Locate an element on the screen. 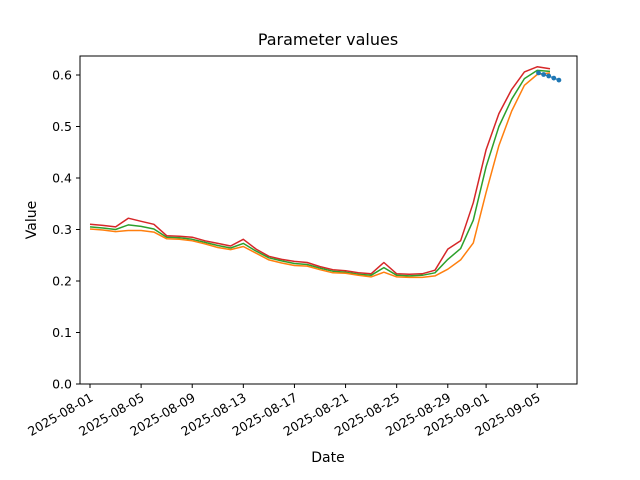 The width and height of the screenshot is (640, 480). y-tick-label: 0.1 is located at coordinates (62, 332).